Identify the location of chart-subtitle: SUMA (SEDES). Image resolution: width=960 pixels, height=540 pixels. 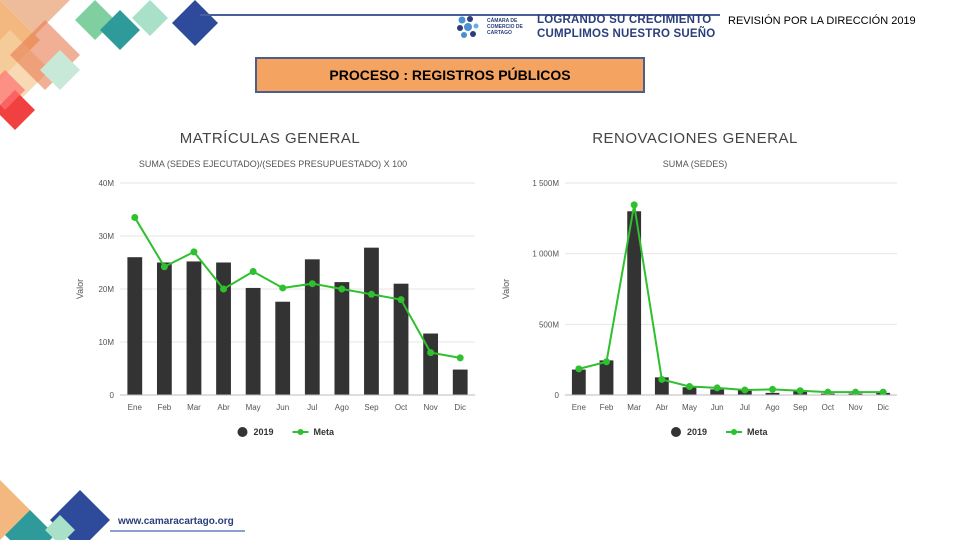
(695, 164).